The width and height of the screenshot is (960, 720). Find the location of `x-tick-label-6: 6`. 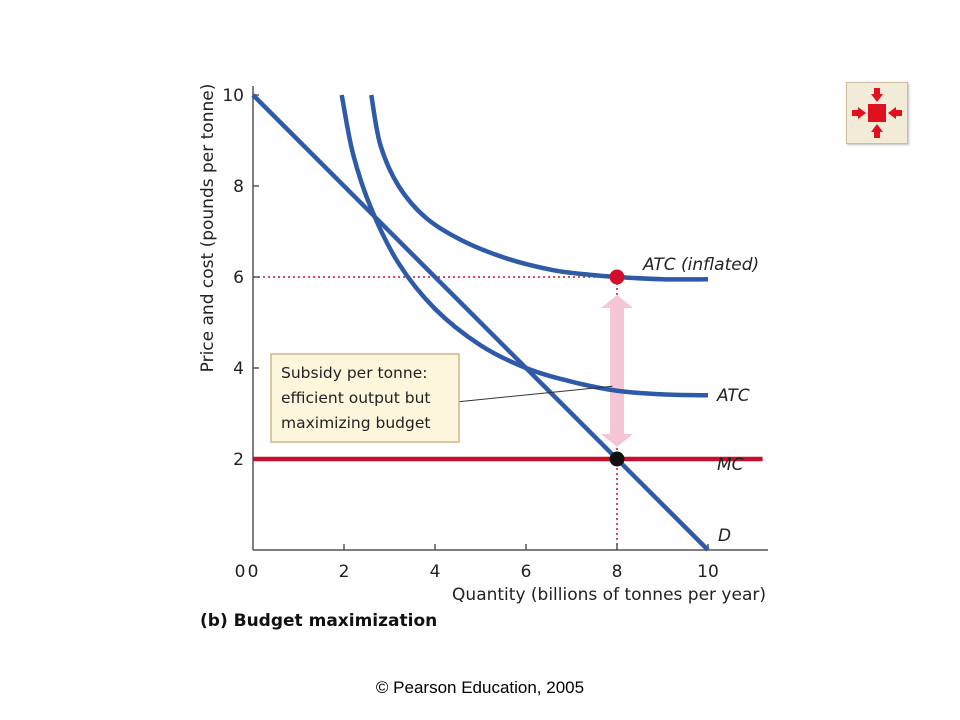

x-tick-label-6: 6 is located at coordinates (526, 572).